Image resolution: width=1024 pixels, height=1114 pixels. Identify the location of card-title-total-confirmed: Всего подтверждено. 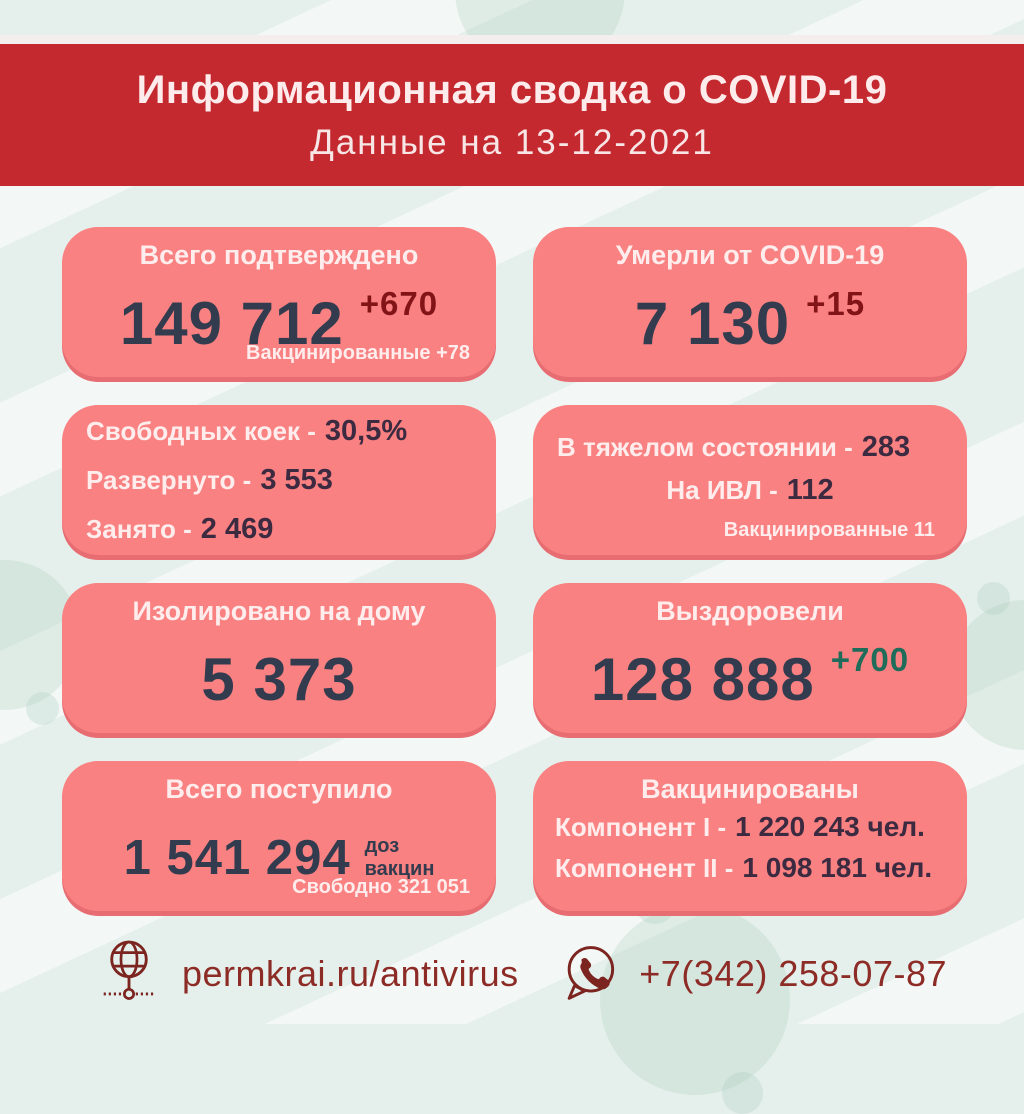
(279, 255).